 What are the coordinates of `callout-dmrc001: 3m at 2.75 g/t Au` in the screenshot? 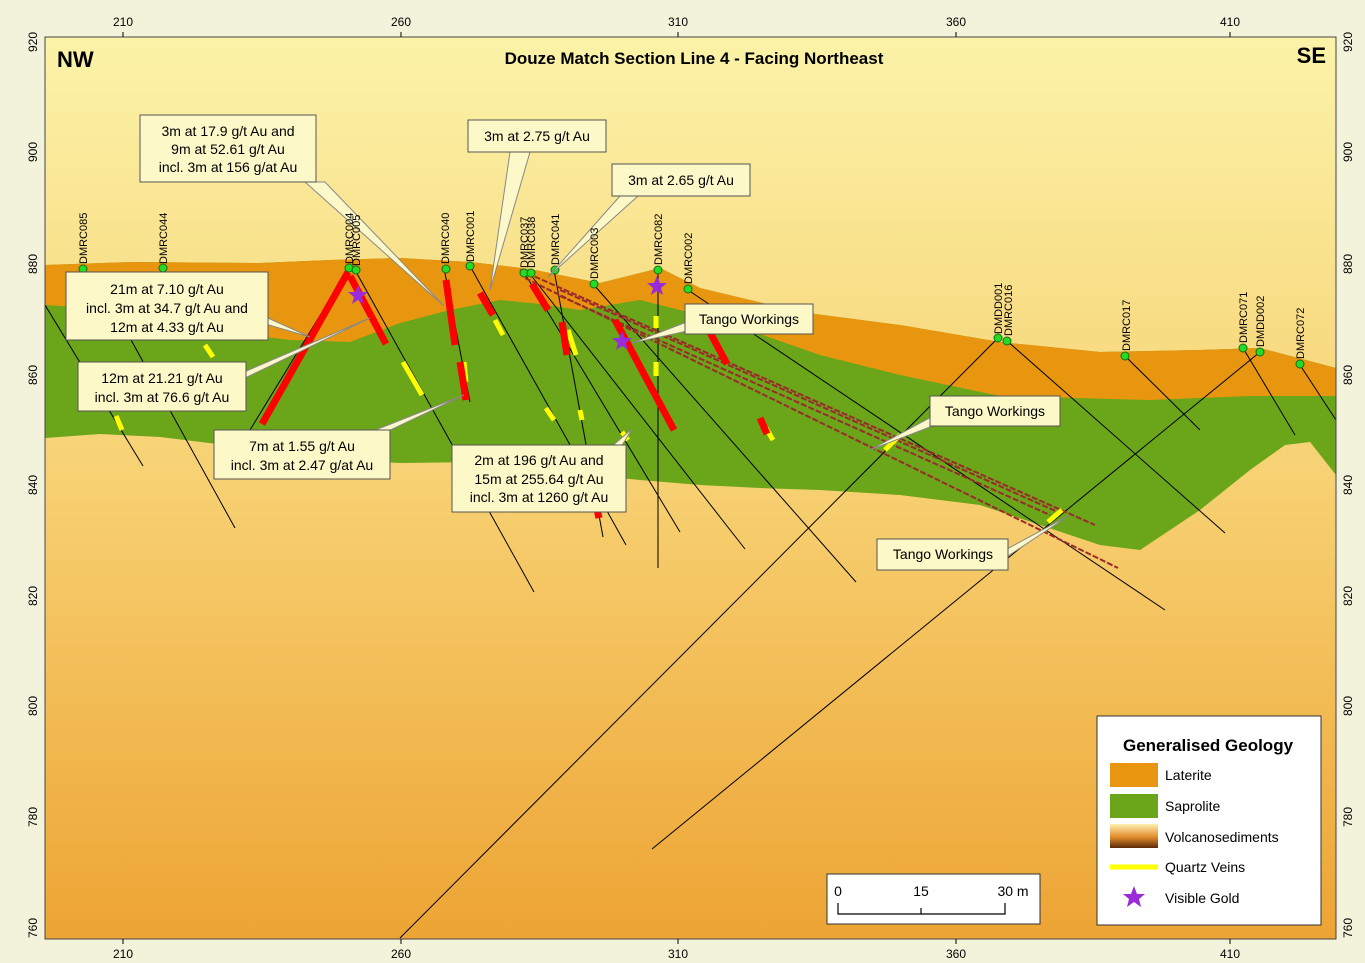 It's located at (537, 136).